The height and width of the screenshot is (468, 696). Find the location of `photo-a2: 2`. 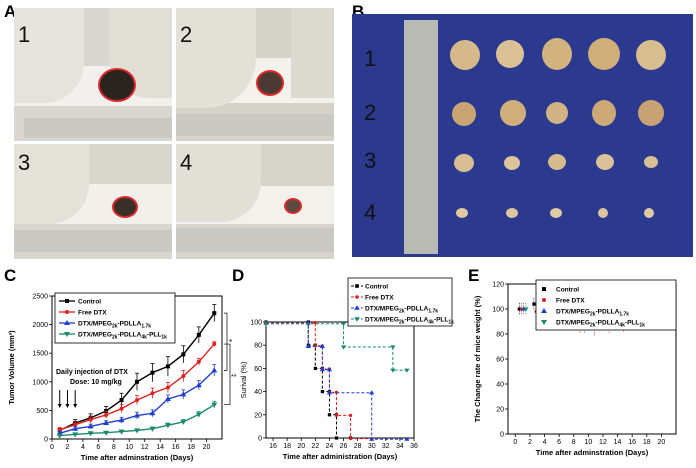

photo-a2: 2 is located at coordinates (255, 74).